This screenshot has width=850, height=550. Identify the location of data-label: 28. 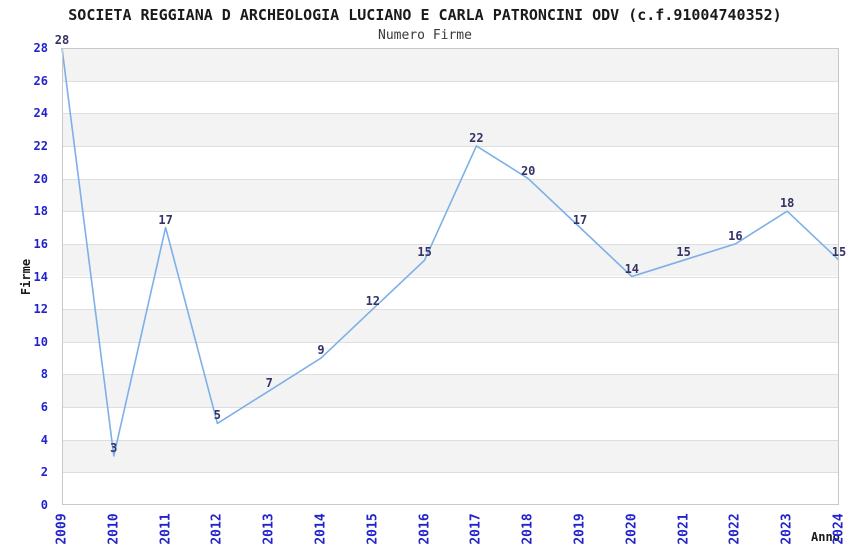
(62, 40).